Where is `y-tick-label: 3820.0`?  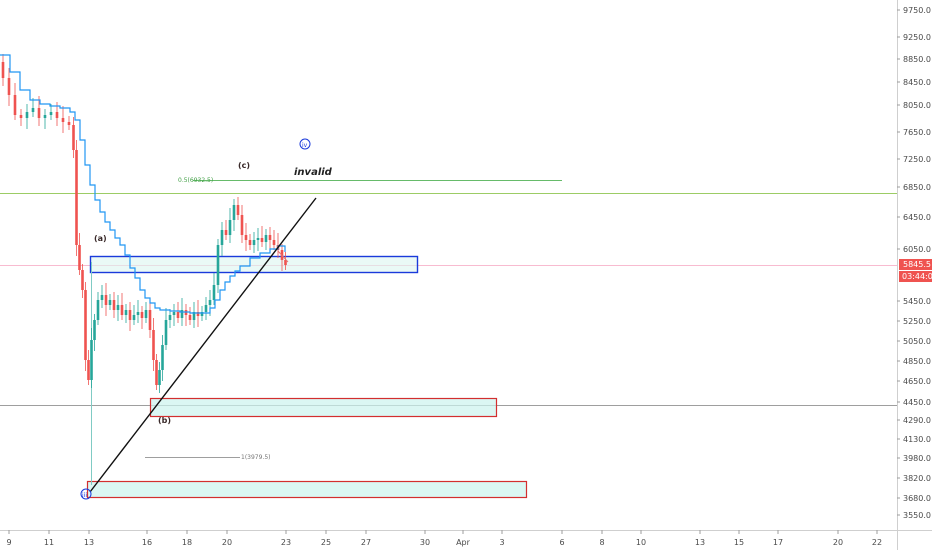 y-tick-label: 3820.0 is located at coordinates (917, 478).